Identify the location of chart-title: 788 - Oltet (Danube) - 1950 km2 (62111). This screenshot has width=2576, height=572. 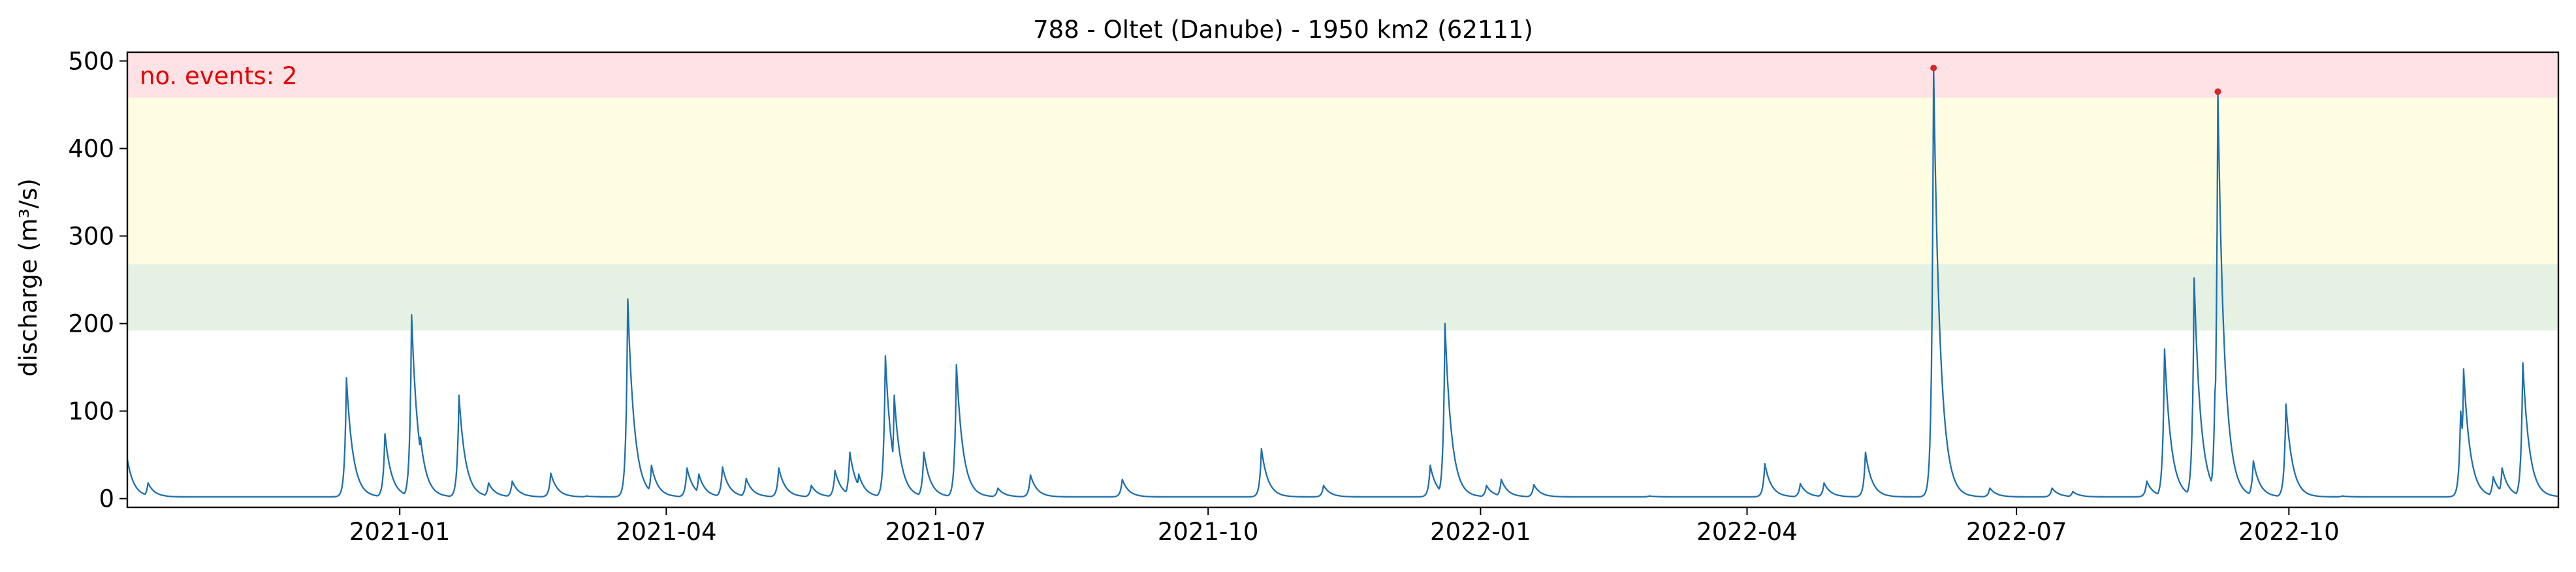
(1283, 30).